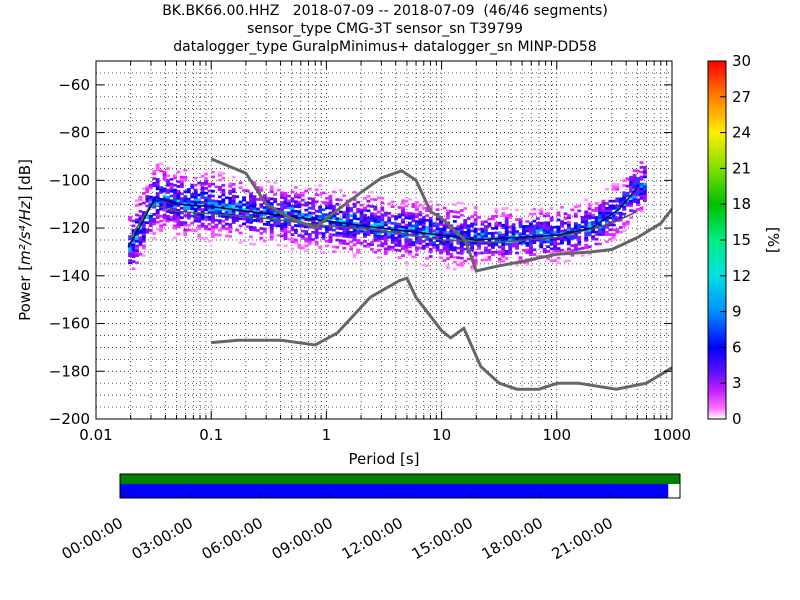  What do you see at coordinates (92, 538) in the screenshot?
I see `time-tick-label: 00:00:00` at bounding box center [92, 538].